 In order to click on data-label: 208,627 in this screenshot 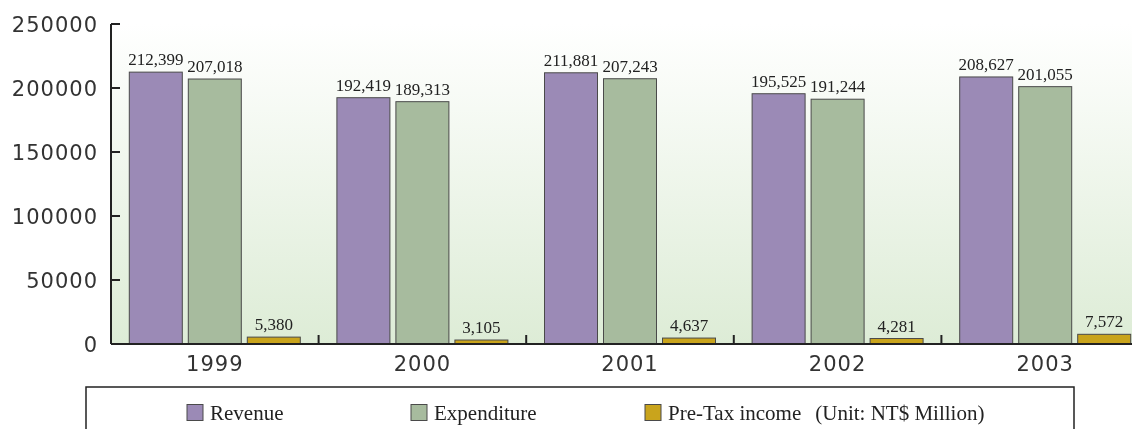, I will do `click(986, 64)`.